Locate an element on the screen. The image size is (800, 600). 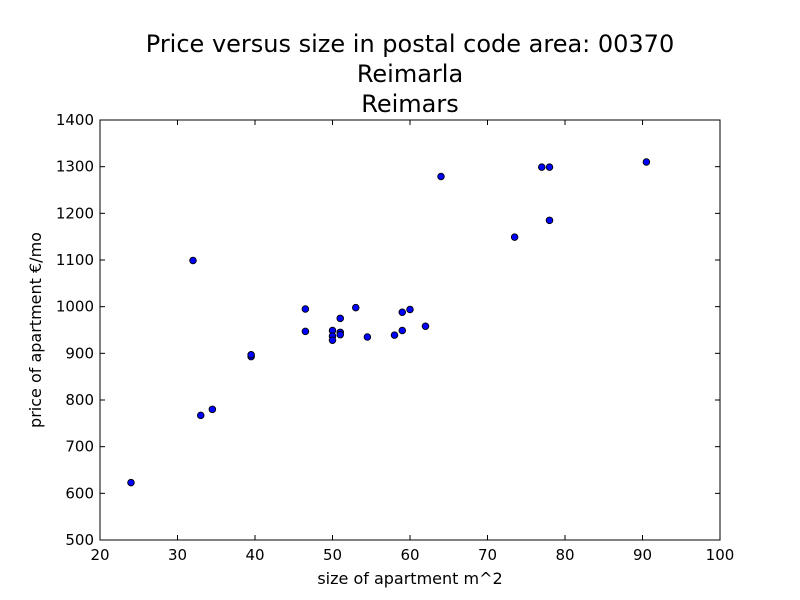
x-axis-label: size of apartment m^2 is located at coordinates (409, 578).